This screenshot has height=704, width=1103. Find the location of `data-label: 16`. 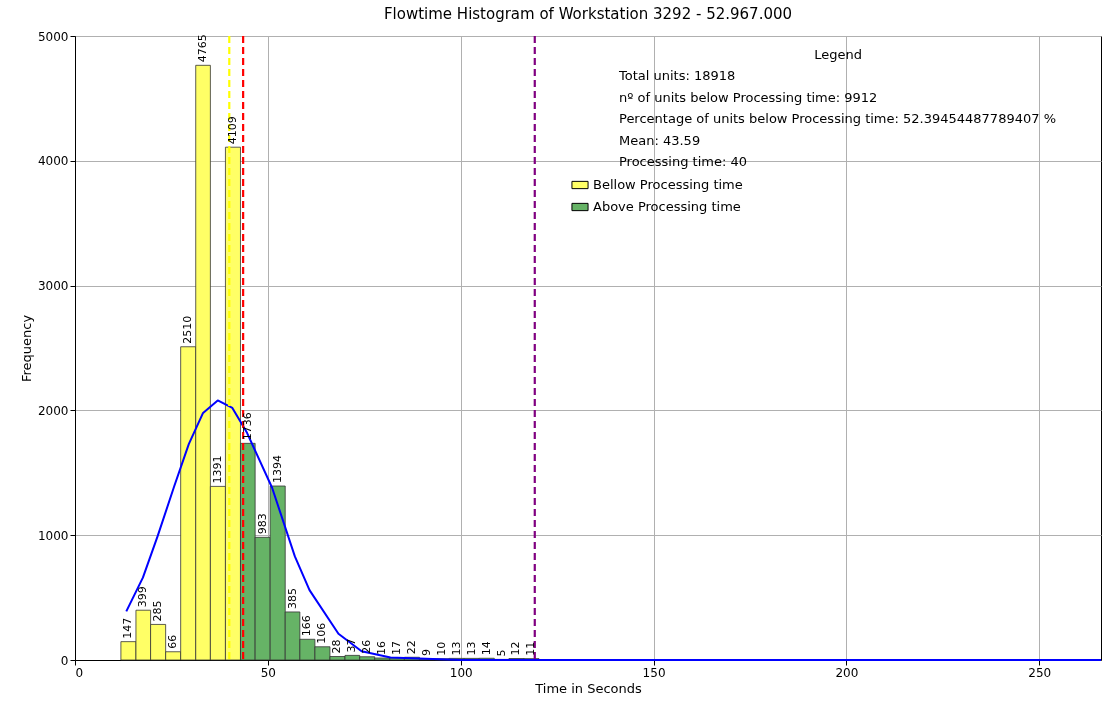

data-label: 16 is located at coordinates (382, 648).